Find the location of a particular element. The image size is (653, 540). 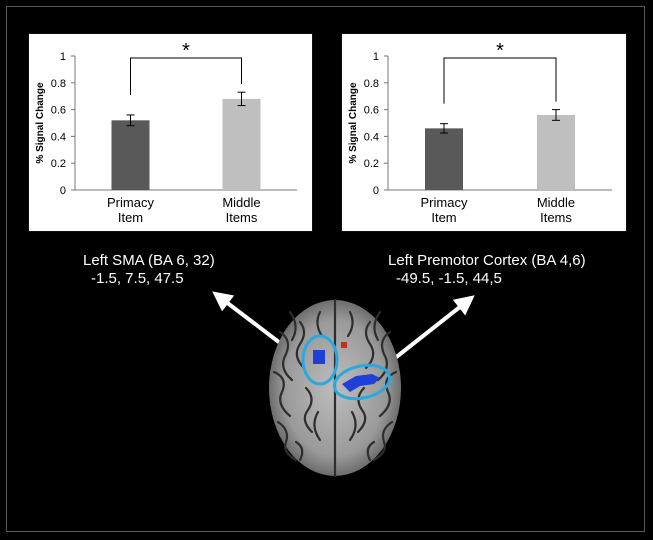

region-coords-sma: -1.5, 7.5, 47.5 is located at coordinates (137, 278).